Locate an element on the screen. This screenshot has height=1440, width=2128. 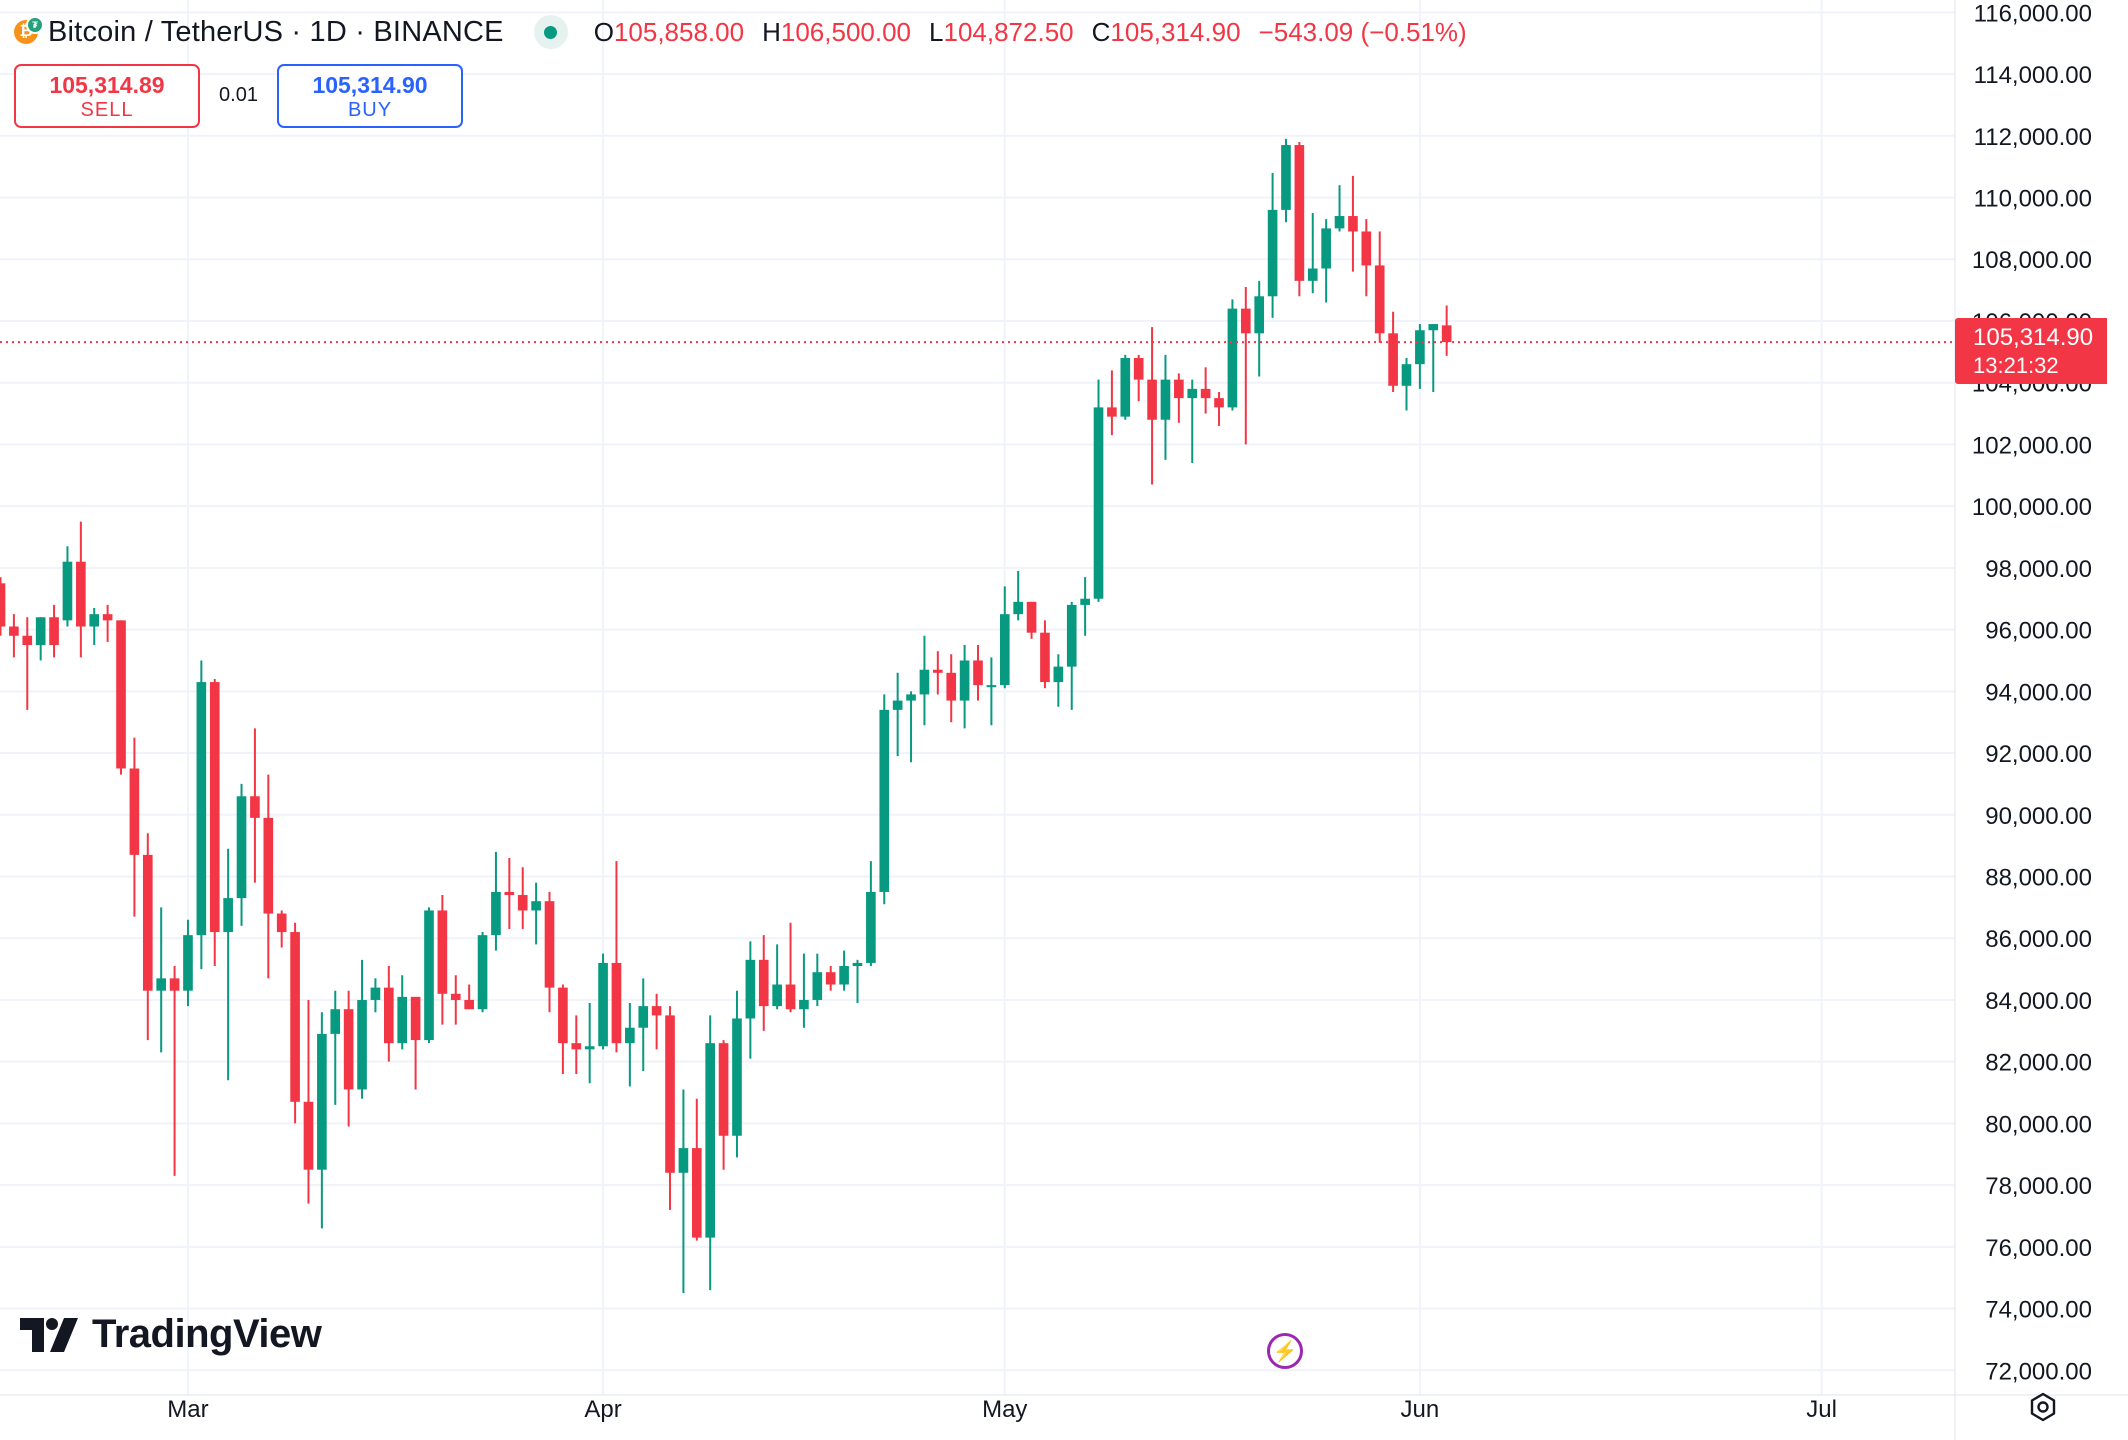
last-price-tag: 105,314.90 13:21:32 is located at coordinates (2031, 351).